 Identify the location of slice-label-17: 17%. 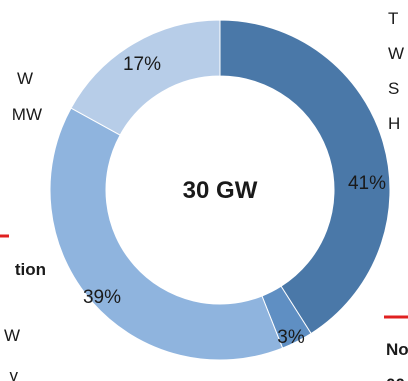
(142, 64).